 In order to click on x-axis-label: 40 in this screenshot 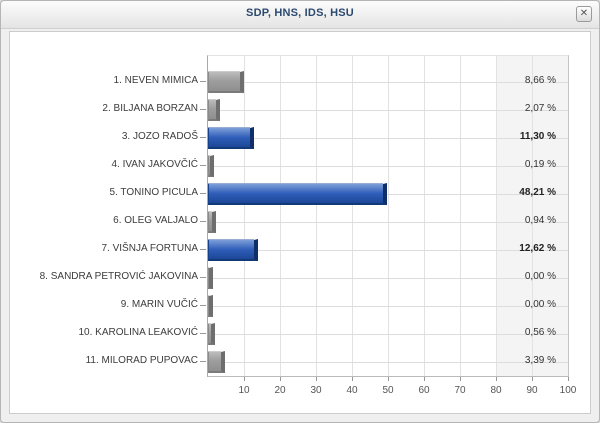, I will do `click(352, 390)`.